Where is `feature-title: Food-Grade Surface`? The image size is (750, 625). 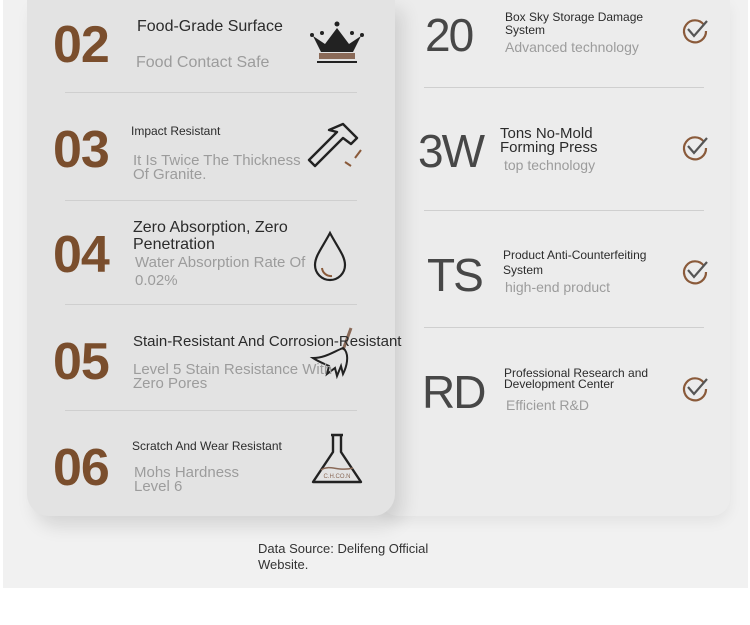 feature-title: Food-Grade Surface is located at coordinates (210, 26).